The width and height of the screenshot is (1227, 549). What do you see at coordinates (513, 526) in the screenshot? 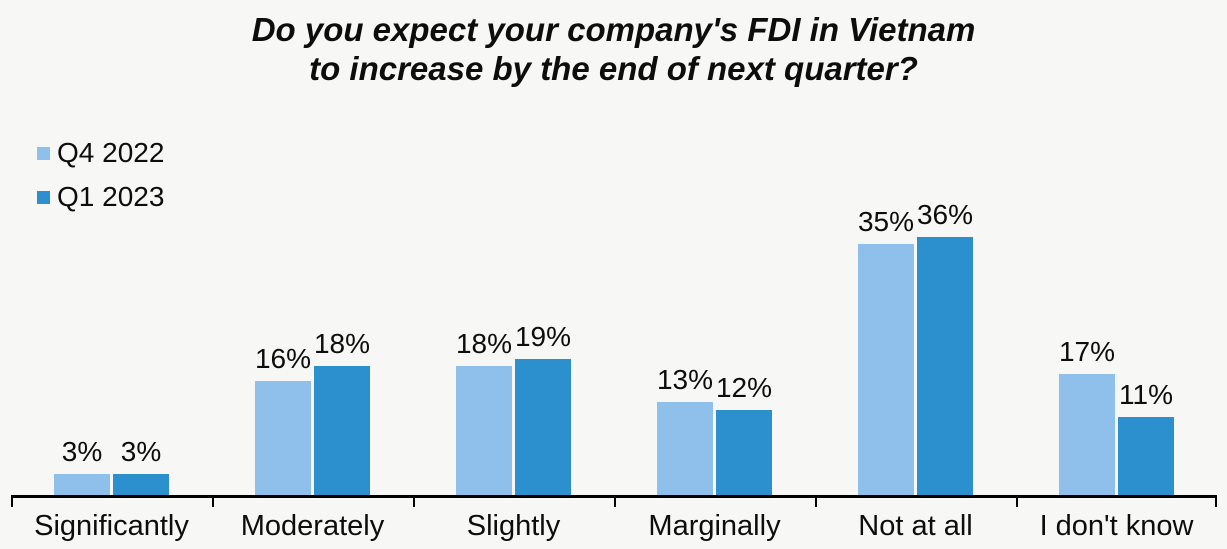
I see `category-label: Slightly` at bounding box center [513, 526].